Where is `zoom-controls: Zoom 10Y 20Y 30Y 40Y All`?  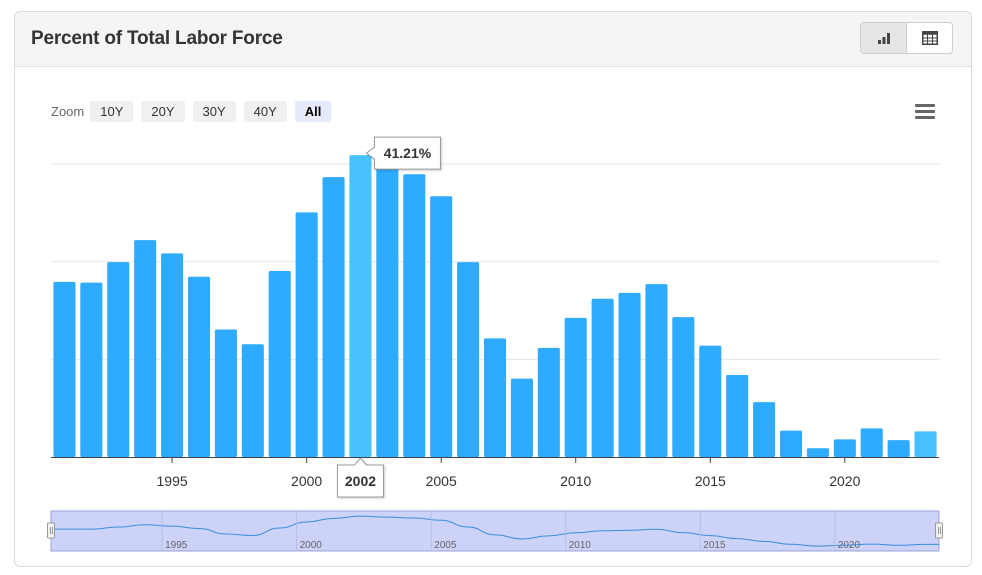
zoom-controls: Zoom 10Y 20Y 30Y 40Y All is located at coordinates (195, 111).